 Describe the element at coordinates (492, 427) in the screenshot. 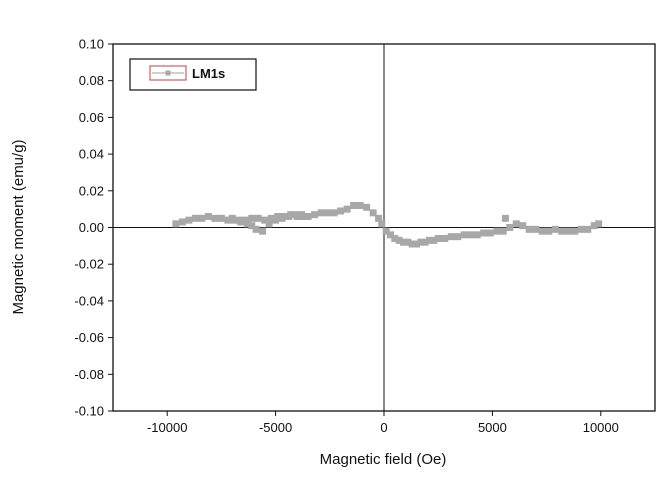

I see `x-tick-label: 5000` at that location.